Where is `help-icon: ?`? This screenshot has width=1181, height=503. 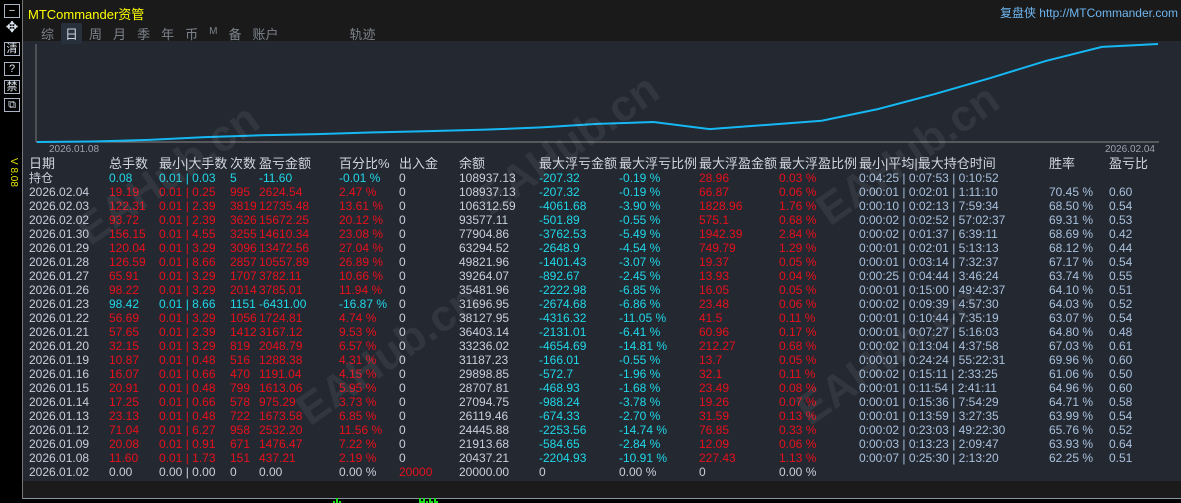
help-icon: ? is located at coordinates (12, 69).